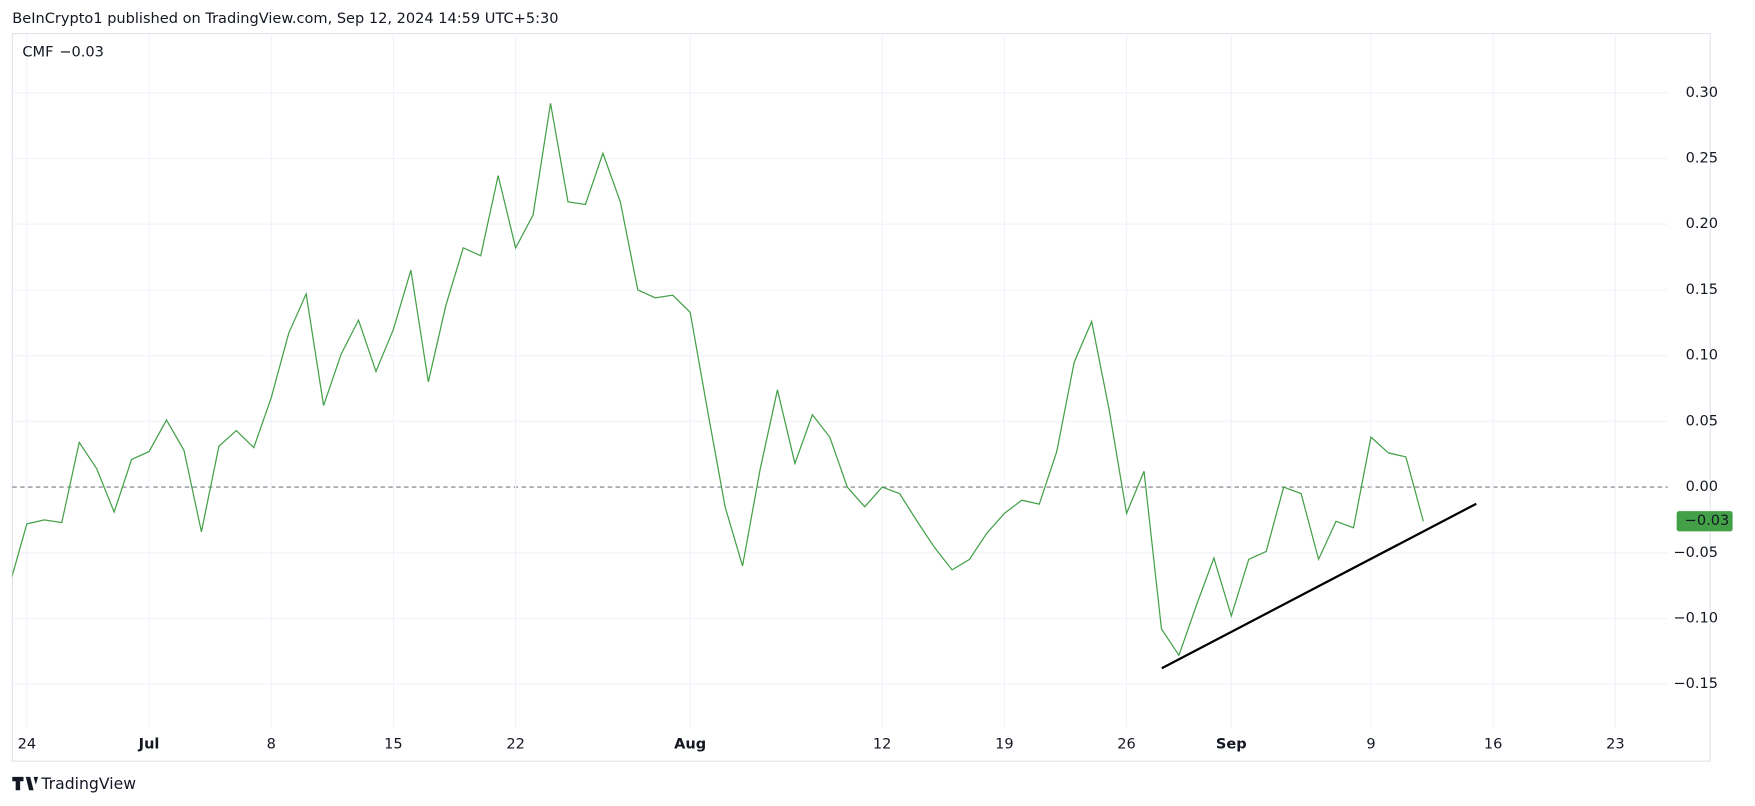 The image size is (1755, 806). I want to click on y-tick-label: −0.10, so click(1695, 617).